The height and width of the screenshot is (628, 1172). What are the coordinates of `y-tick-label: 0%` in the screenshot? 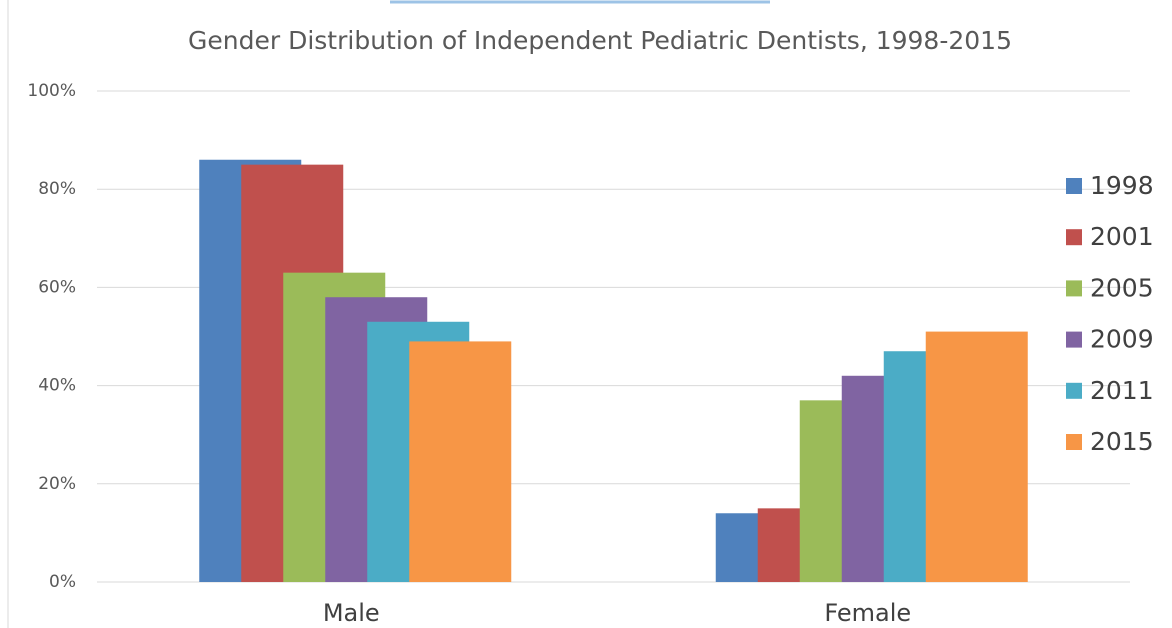 It's located at (62, 582).